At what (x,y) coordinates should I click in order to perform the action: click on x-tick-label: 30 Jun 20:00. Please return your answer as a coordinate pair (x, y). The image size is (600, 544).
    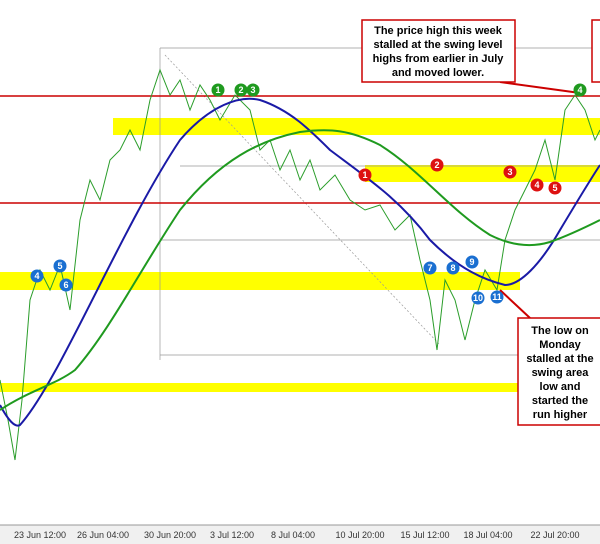
    Looking at the image, I should click on (170, 535).